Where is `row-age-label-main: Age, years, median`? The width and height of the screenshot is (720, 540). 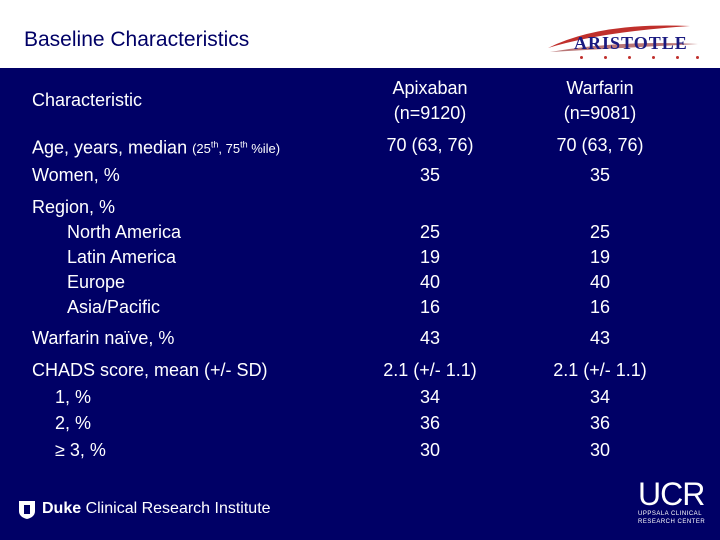
row-age-label-main: Age, years, median is located at coordinates (112, 147).